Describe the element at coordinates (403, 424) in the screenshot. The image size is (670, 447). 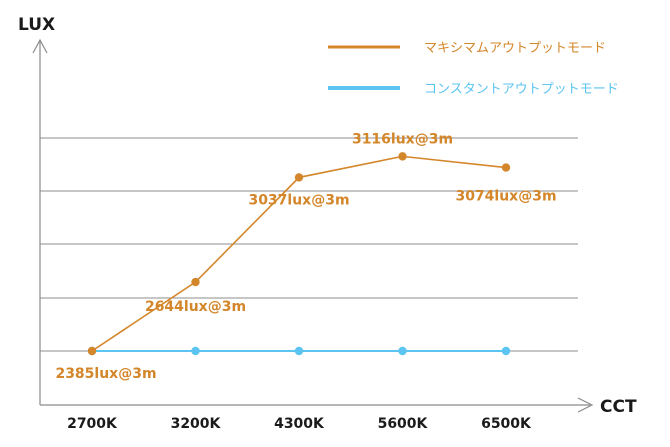
I see `x-tick-label: 5600K` at that location.